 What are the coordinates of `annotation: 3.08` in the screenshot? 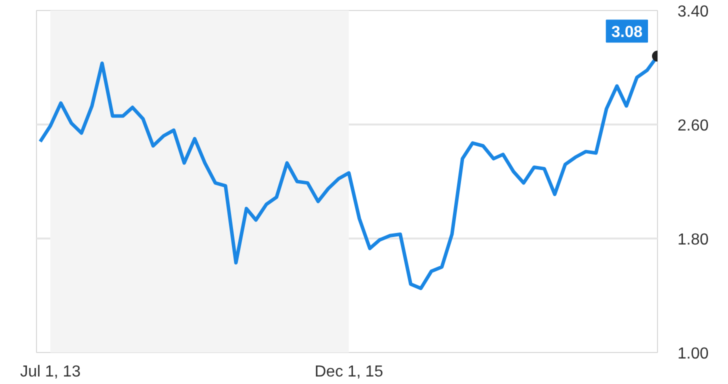 It's located at (627, 33).